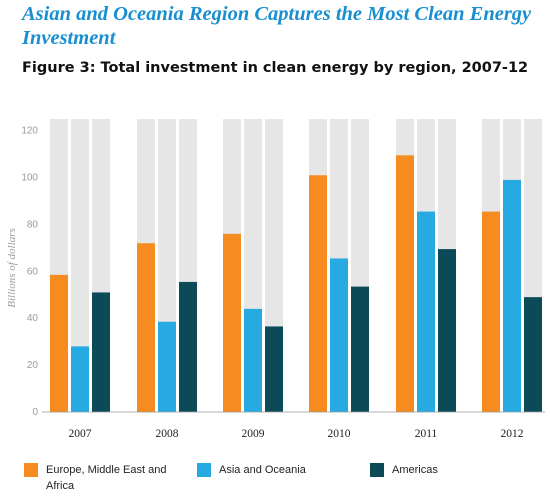 The image size is (555, 500). I want to click on bar-2007-americas, so click(101, 352).